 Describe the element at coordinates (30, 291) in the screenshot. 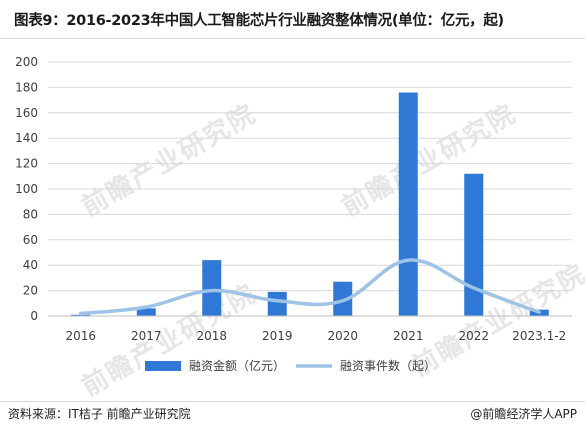

I see `y-tick-label: 20` at that location.